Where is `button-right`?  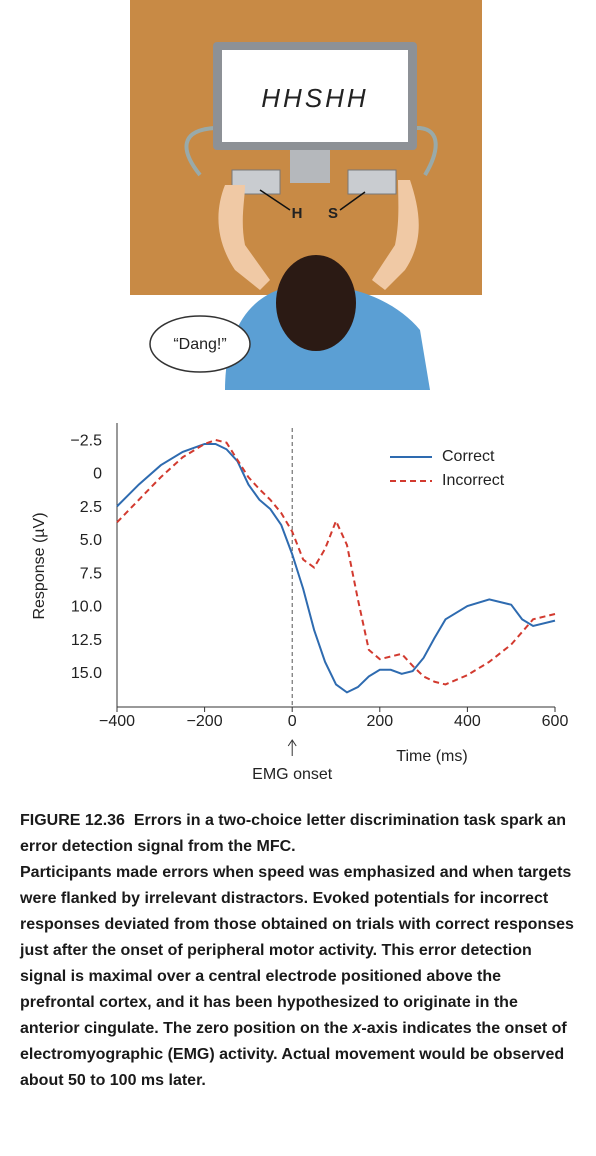 button-right is located at coordinates (372, 182).